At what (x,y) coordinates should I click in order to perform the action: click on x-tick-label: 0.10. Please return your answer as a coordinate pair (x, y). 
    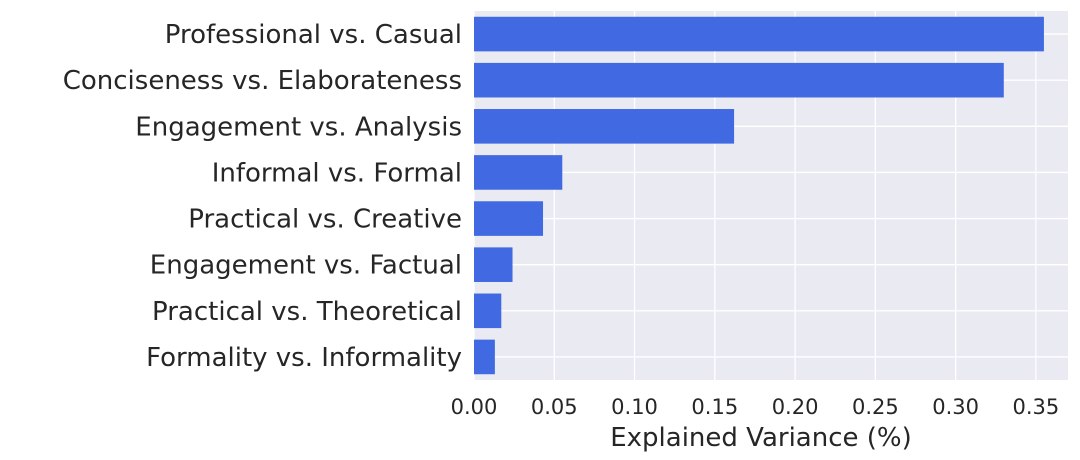
    Looking at the image, I should click on (634, 407).